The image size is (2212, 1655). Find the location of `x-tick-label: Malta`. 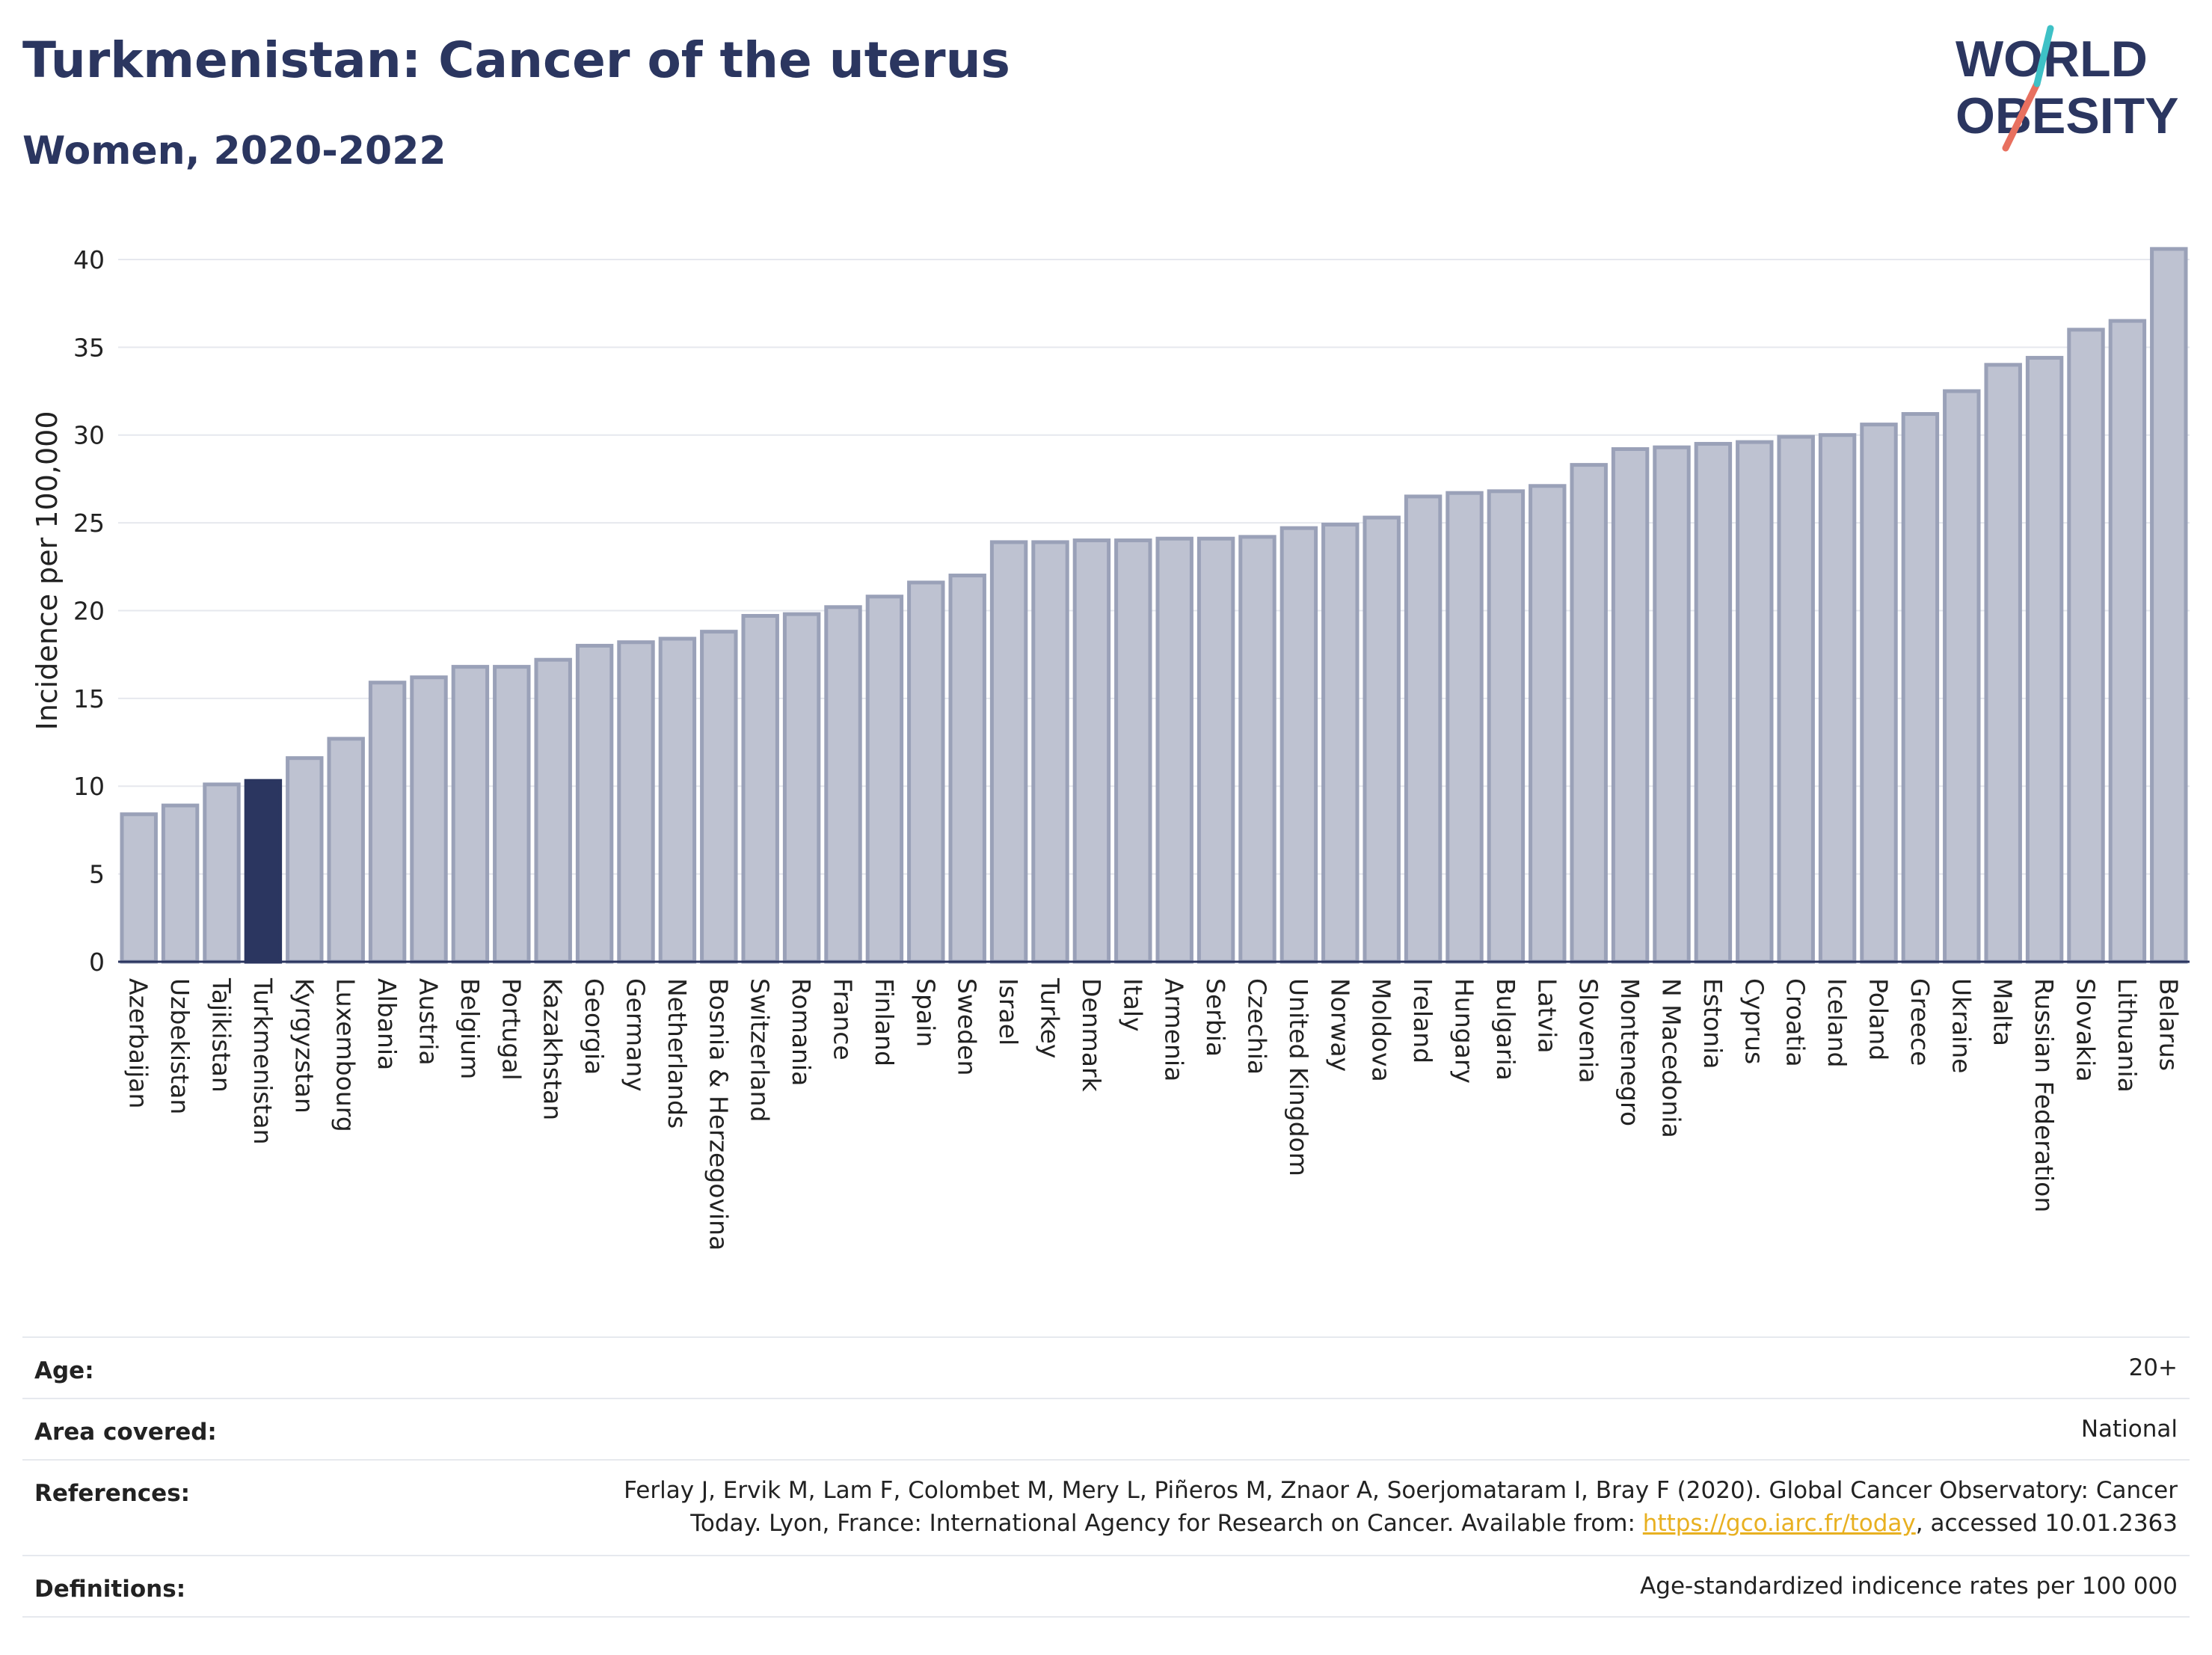

x-tick-label: Malta is located at coordinates (2003, 1012).